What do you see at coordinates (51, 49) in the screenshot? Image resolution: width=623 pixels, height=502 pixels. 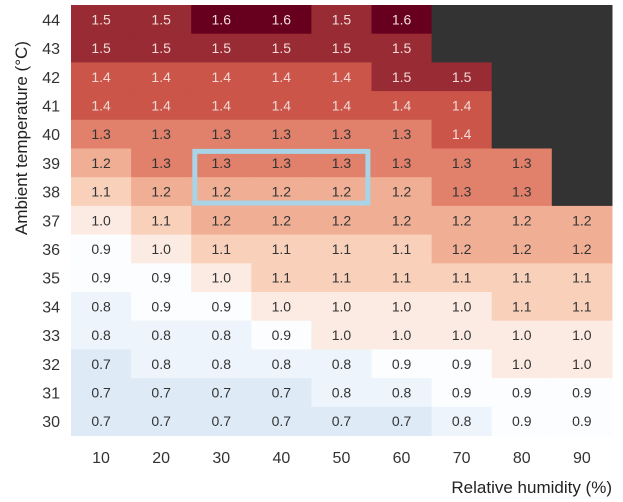 I see `y-tick-label: 43` at bounding box center [51, 49].